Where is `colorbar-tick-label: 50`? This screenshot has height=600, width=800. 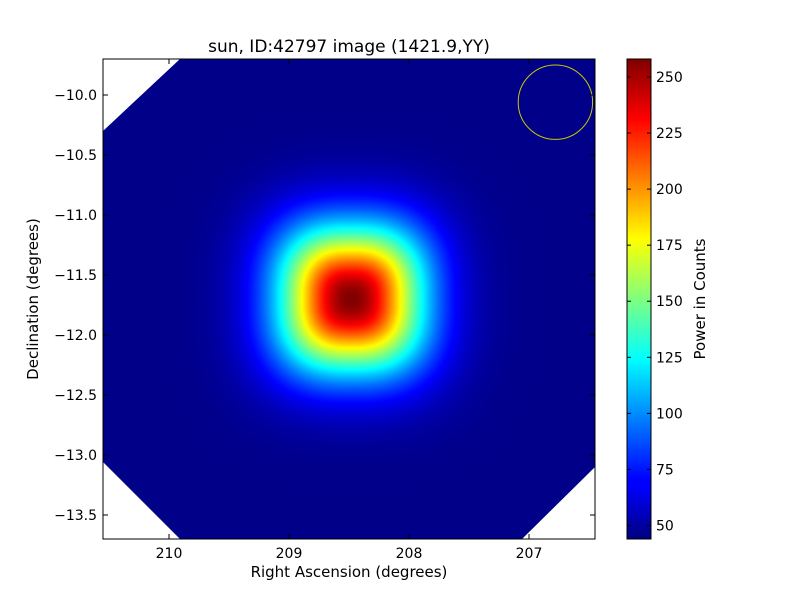
colorbar-tick-label: 50 is located at coordinates (665, 527).